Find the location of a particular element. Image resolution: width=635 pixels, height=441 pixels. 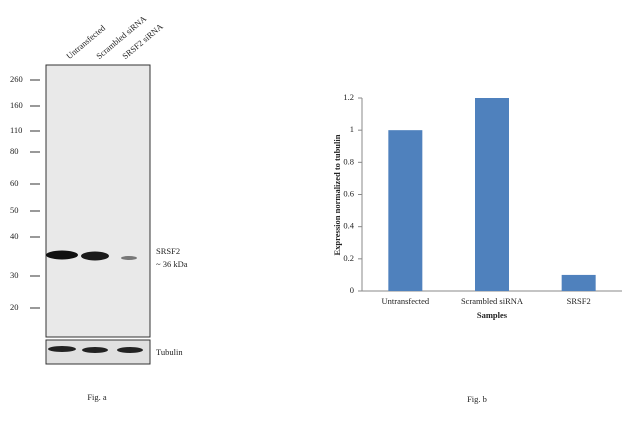

loading-label: Tubulin is located at coordinates (169, 352).